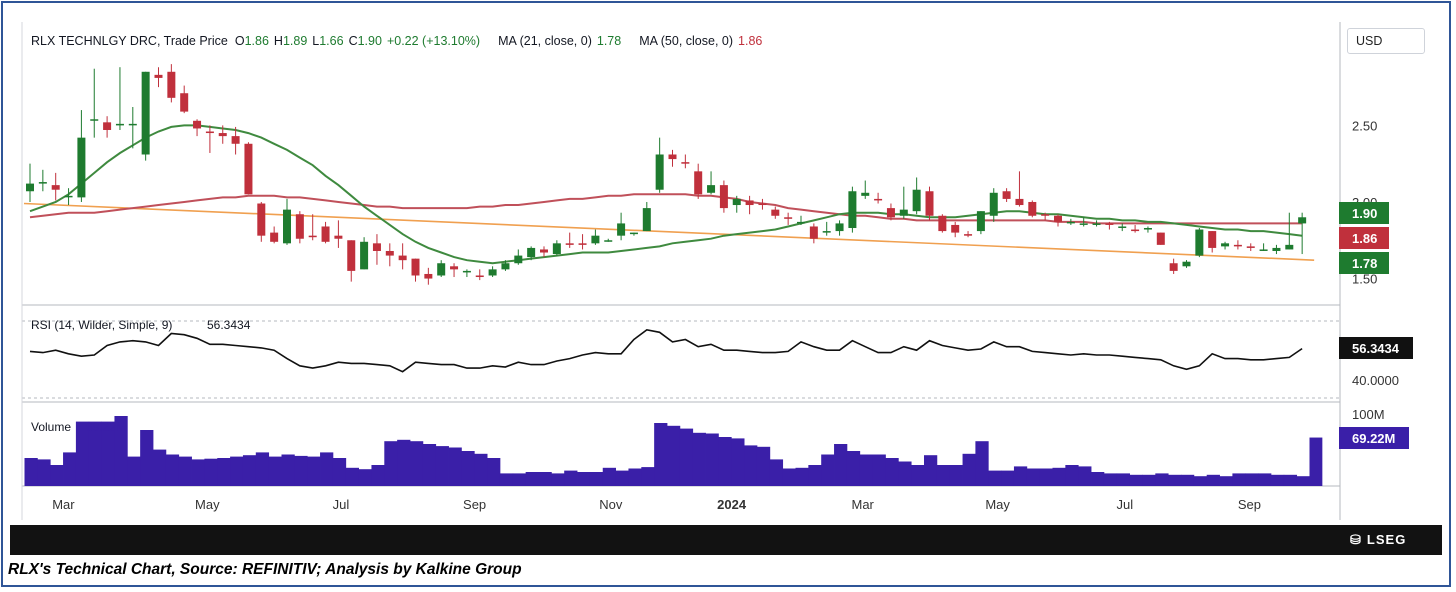 The width and height of the screenshot is (1456, 592). Describe the element at coordinates (545, 41) in the screenshot. I see `ma21-label: MA (21, close, 0)` at that location.